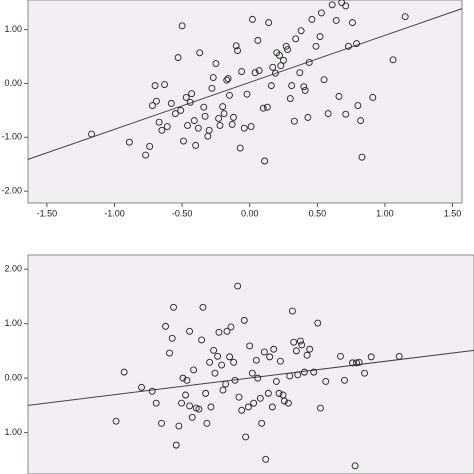  Describe the element at coordinates (453, 213) in the screenshot. I see `x-tick-label: 1.50` at that location.